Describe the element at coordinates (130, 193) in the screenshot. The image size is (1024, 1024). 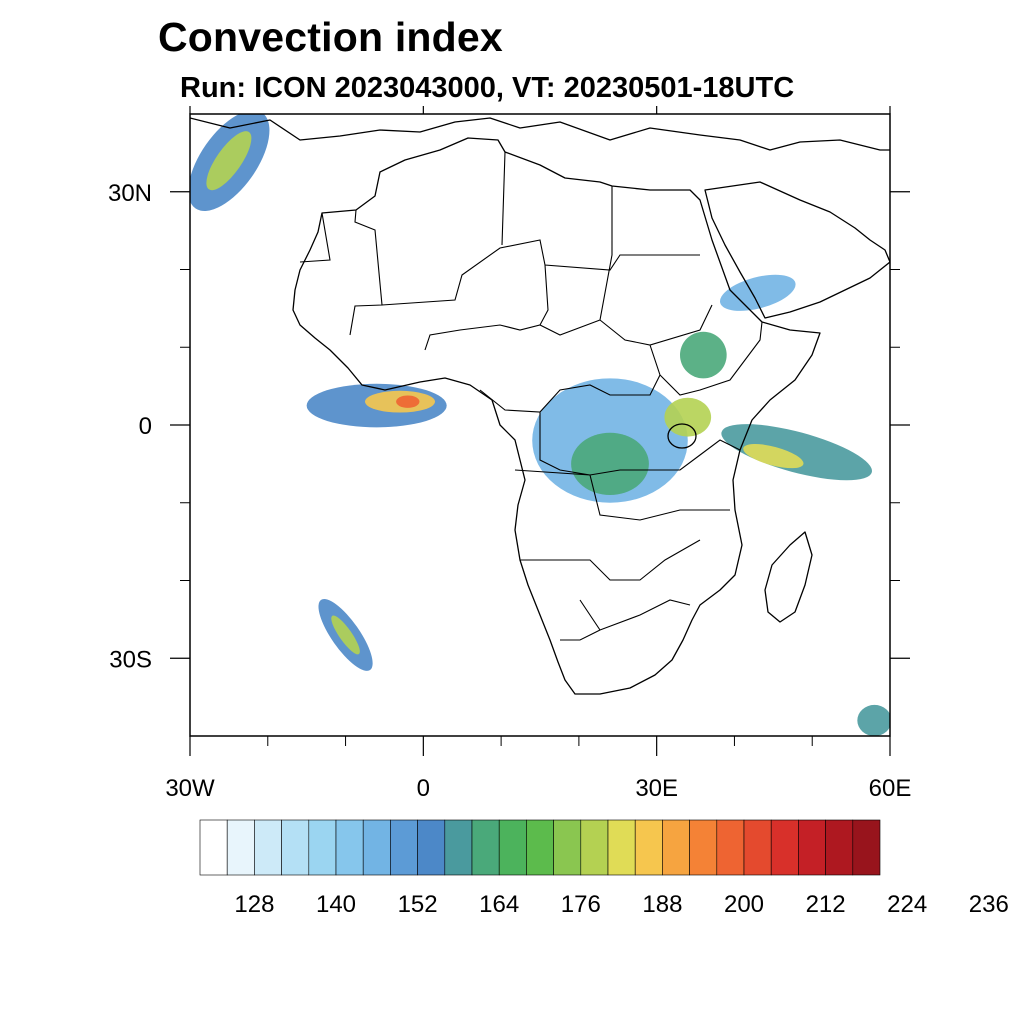
I see `y-tick-label: 30N` at that location.